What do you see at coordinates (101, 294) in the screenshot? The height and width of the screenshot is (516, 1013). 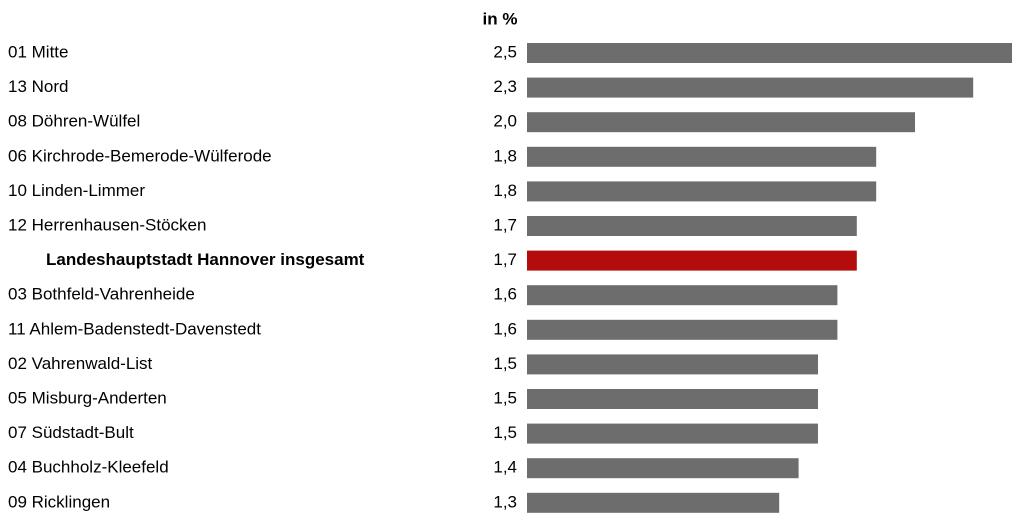 I see `category-label: 03 Bothfeld-Vahrenheide` at bounding box center [101, 294].